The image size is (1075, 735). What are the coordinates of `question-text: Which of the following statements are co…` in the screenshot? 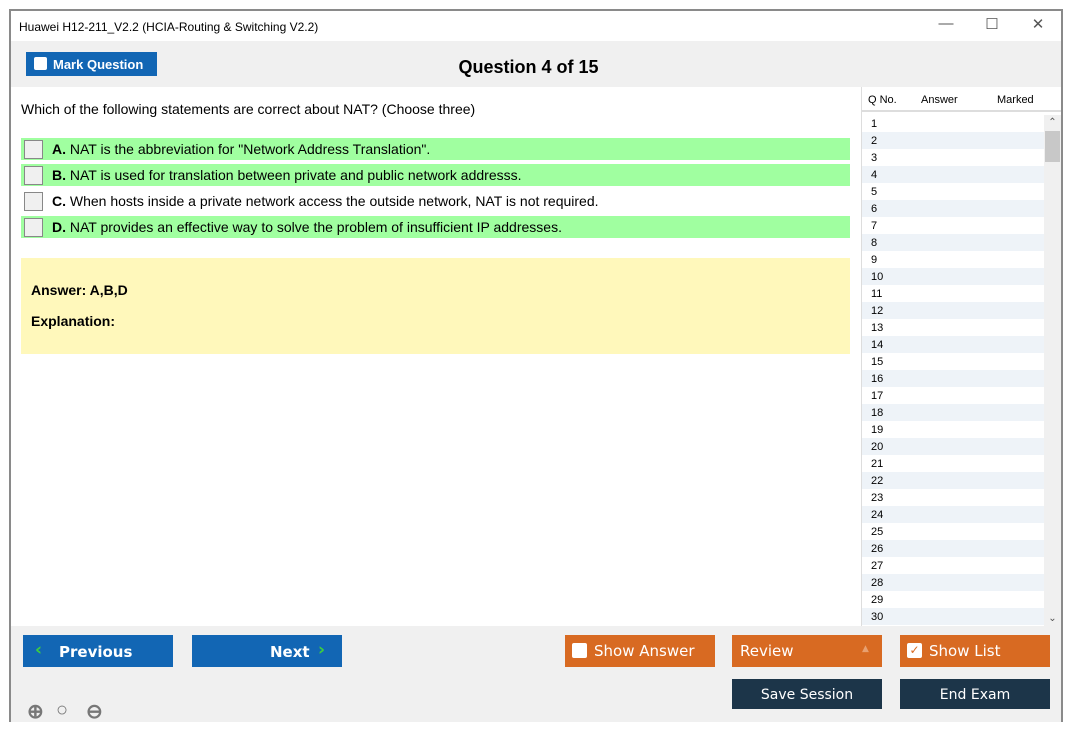 It's located at (248, 109).